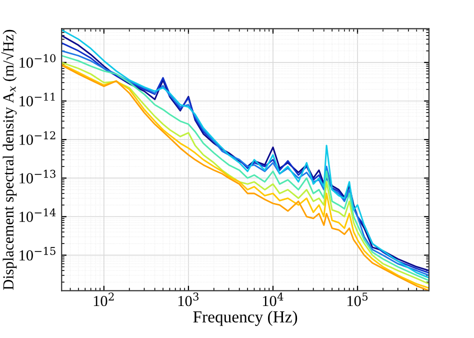 This screenshot has width=474, height=338. I want to click on x-tick-label: 10$^{2}$, so click(104, 299).